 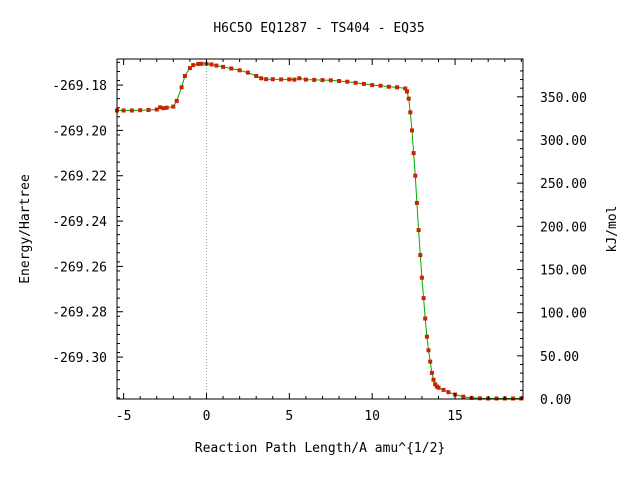 What do you see at coordinates (79, 358) in the screenshot?
I see `y-tick-label: -269.30` at bounding box center [79, 358].